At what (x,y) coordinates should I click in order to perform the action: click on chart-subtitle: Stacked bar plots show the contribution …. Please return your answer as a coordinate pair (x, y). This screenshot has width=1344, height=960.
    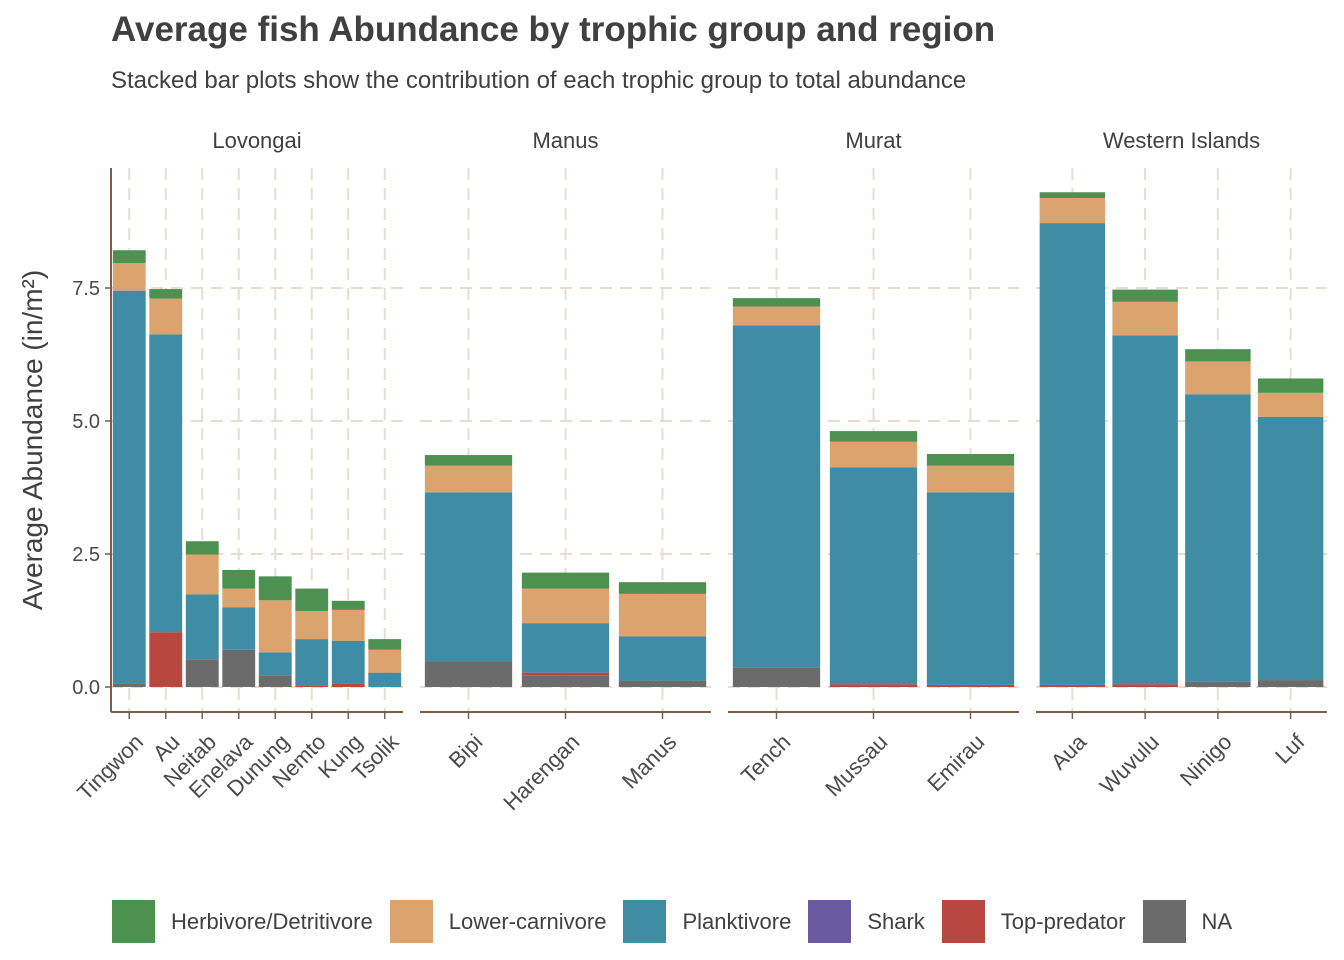
    Looking at the image, I should click on (539, 80).